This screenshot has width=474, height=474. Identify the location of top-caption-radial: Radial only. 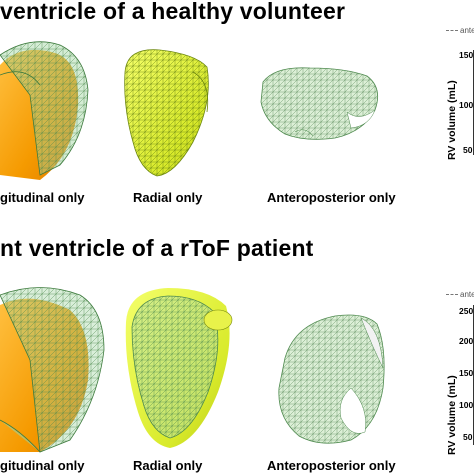
(168, 197).